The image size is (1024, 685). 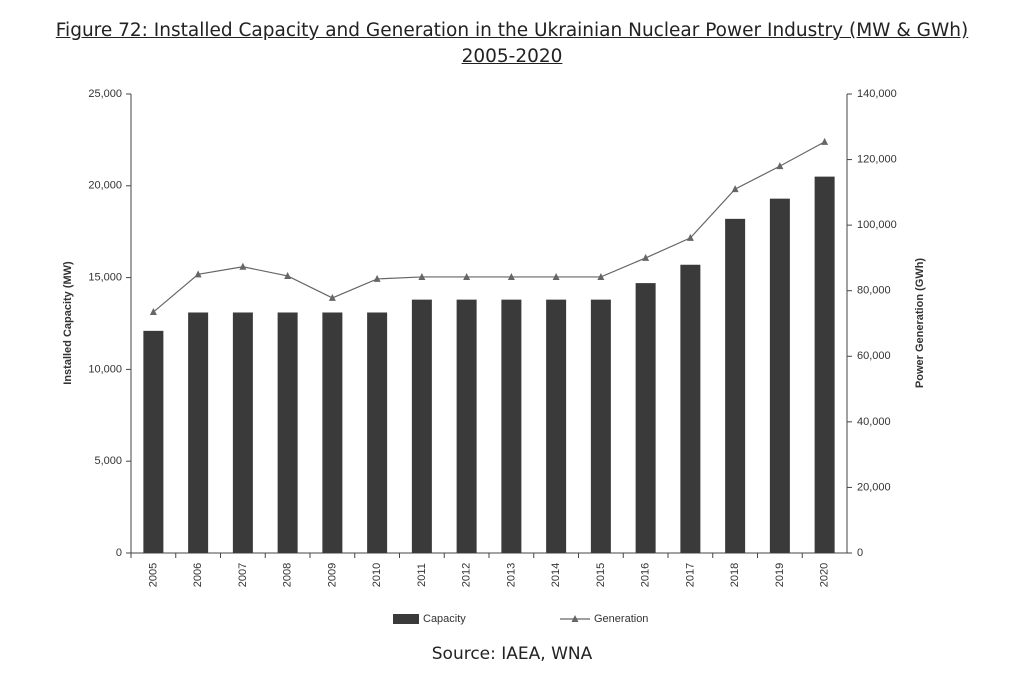 I want to click on x-tick-label: 2006, so click(x=198, y=575).